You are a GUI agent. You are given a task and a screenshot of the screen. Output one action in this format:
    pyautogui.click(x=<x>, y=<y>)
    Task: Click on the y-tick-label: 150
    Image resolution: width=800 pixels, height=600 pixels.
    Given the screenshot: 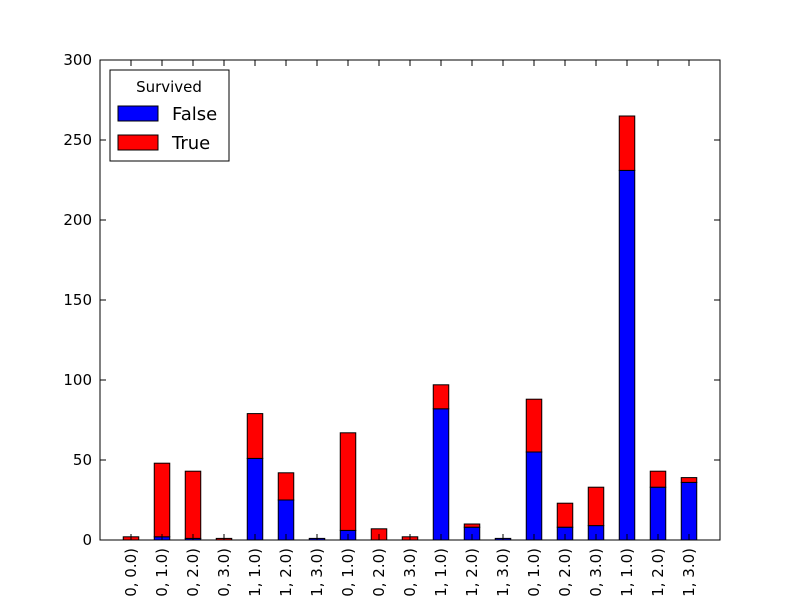 What is the action you would take?
    pyautogui.click(x=77, y=300)
    